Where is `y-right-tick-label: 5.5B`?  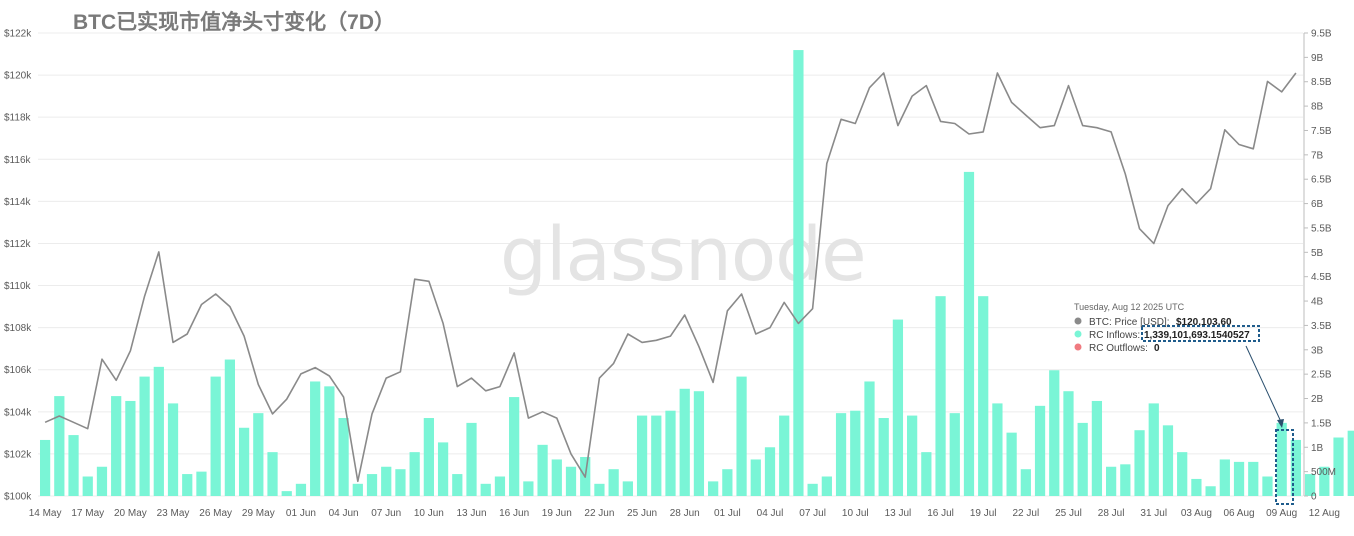 y-right-tick-label: 5.5B is located at coordinates (1321, 228).